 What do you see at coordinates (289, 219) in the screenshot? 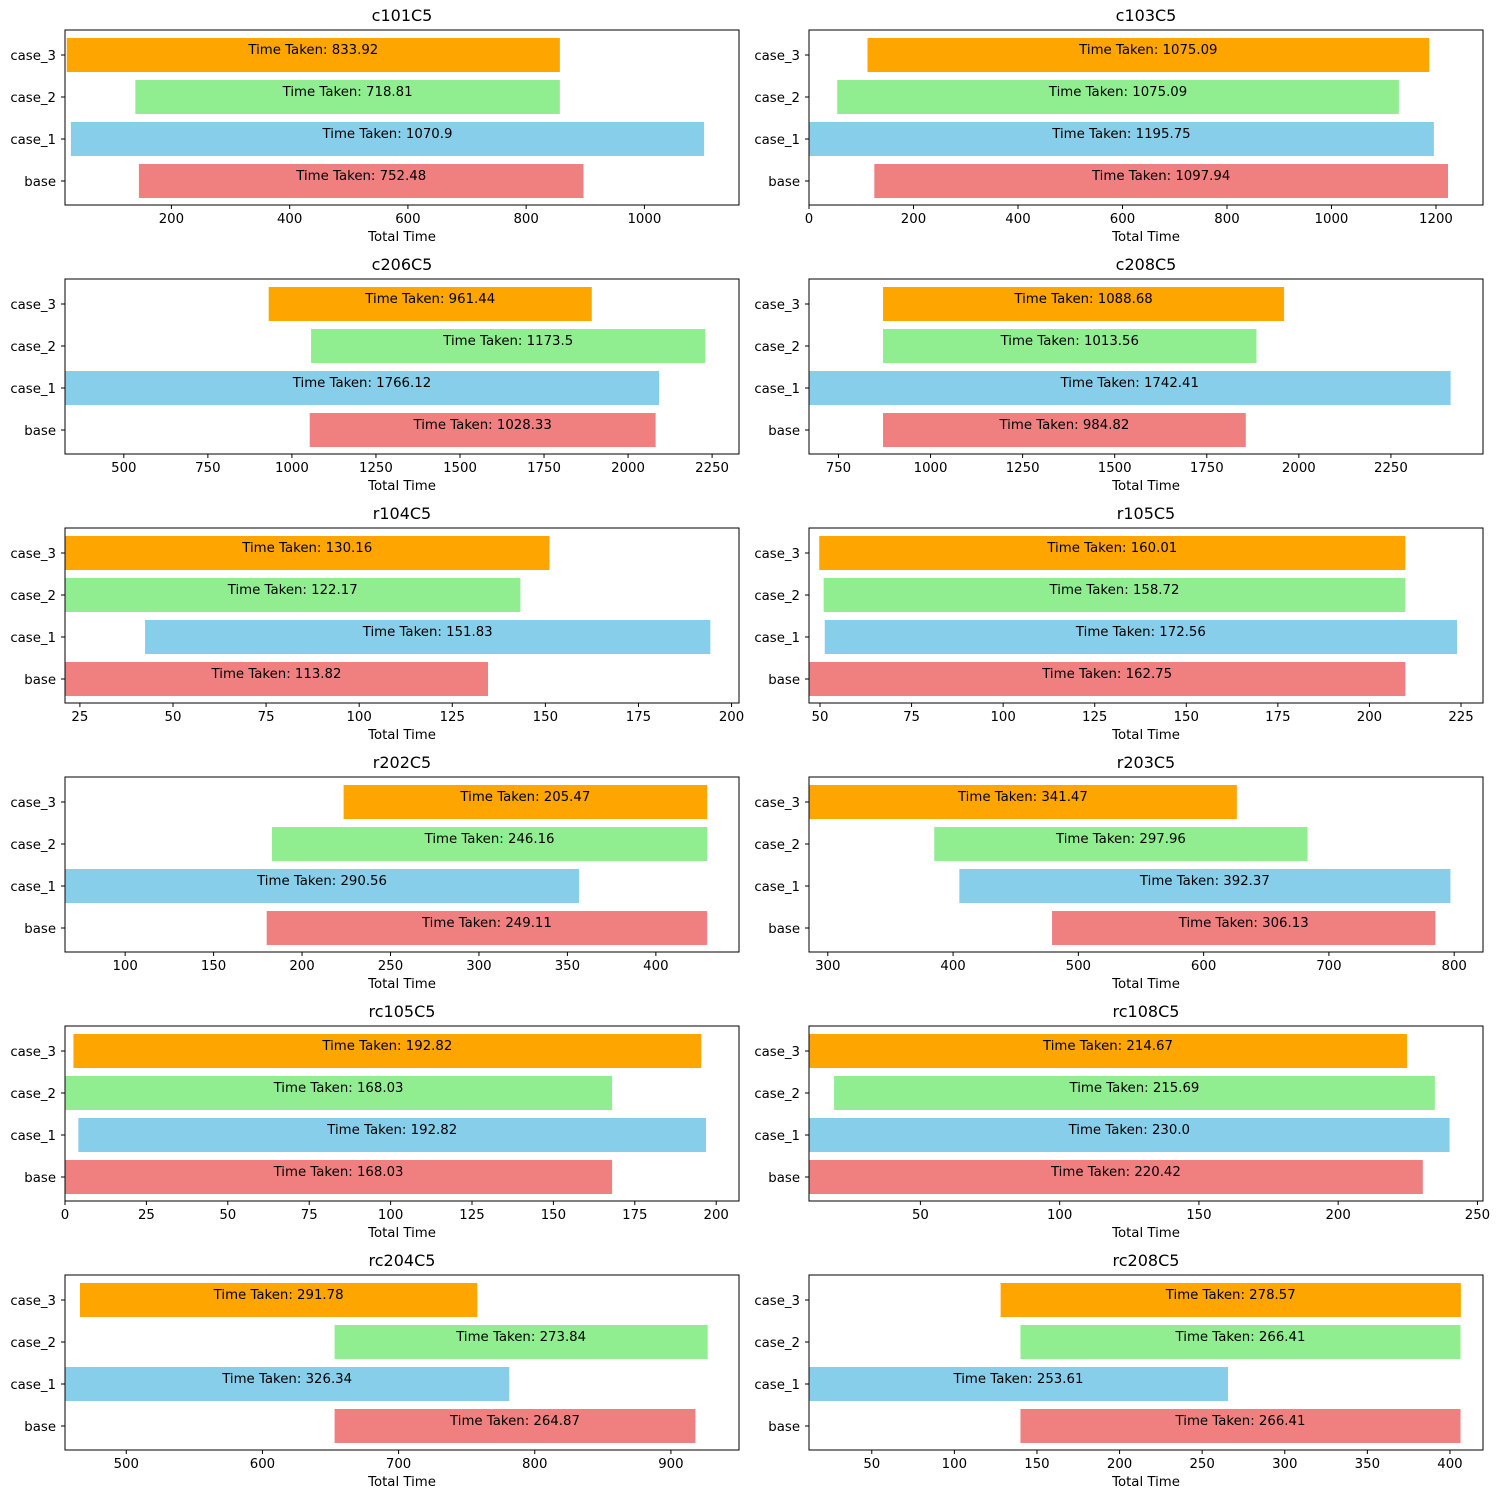
I see `x-tick-label: 400` at bounding box center [289, 219].